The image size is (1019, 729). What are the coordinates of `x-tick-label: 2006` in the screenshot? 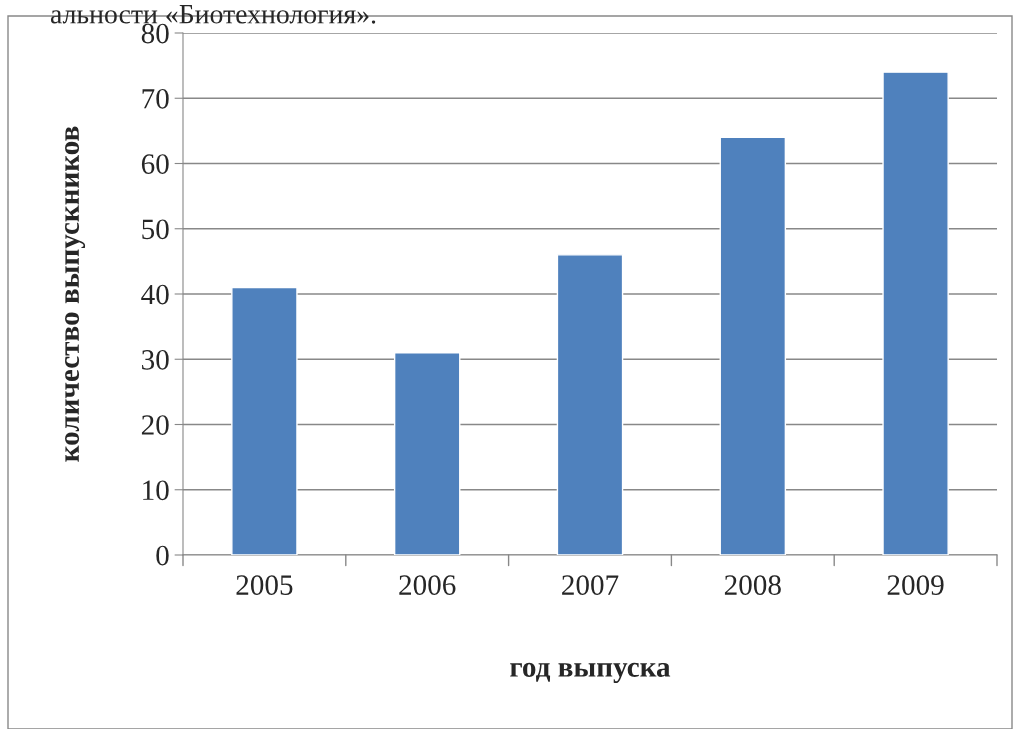 It's located at (427, 585).